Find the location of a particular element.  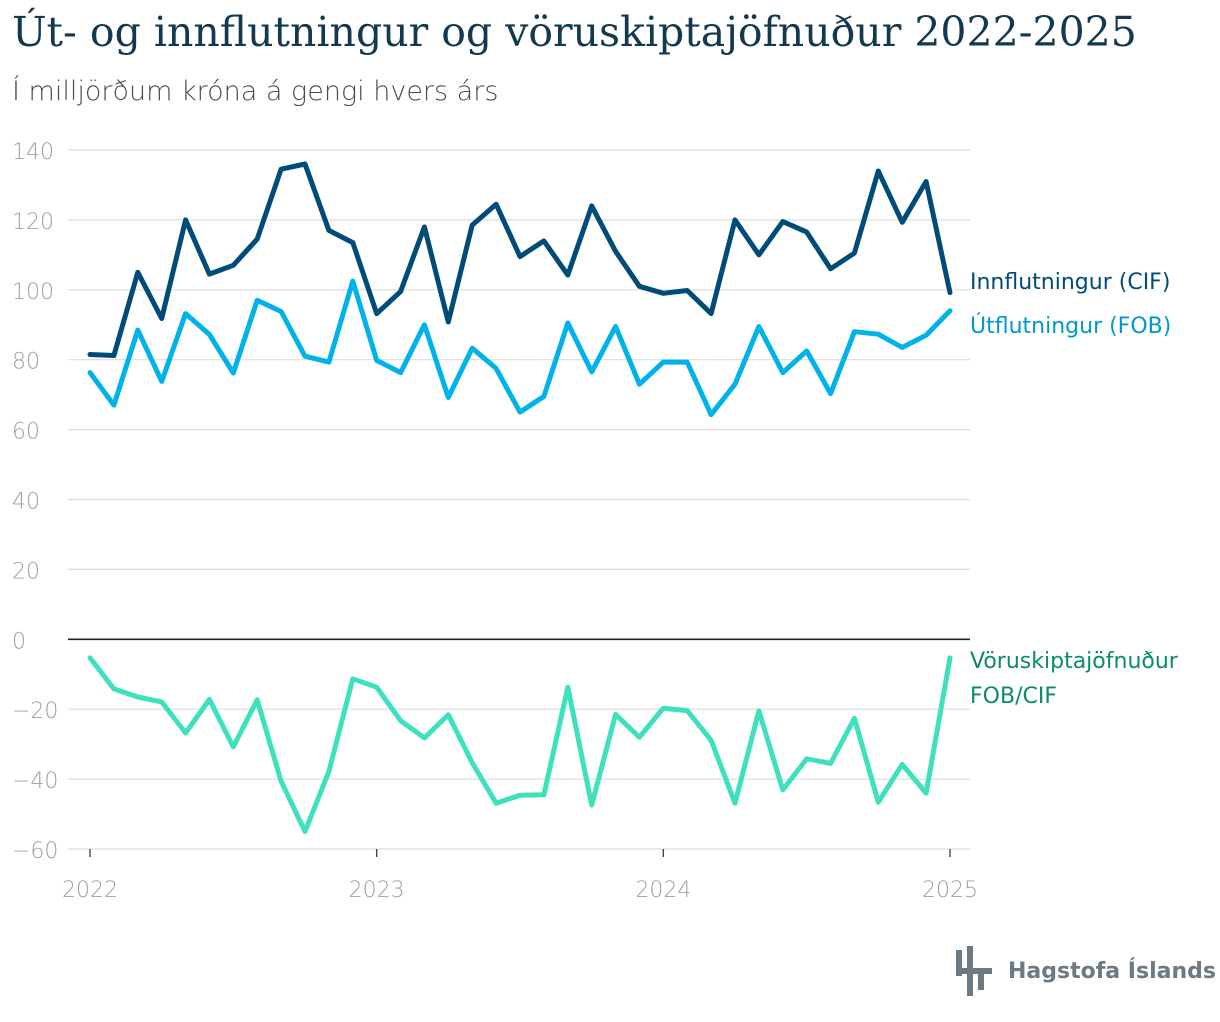

x-axis-ticks: 2022 2023 2024 2025 is located at coordinates (520, 876).